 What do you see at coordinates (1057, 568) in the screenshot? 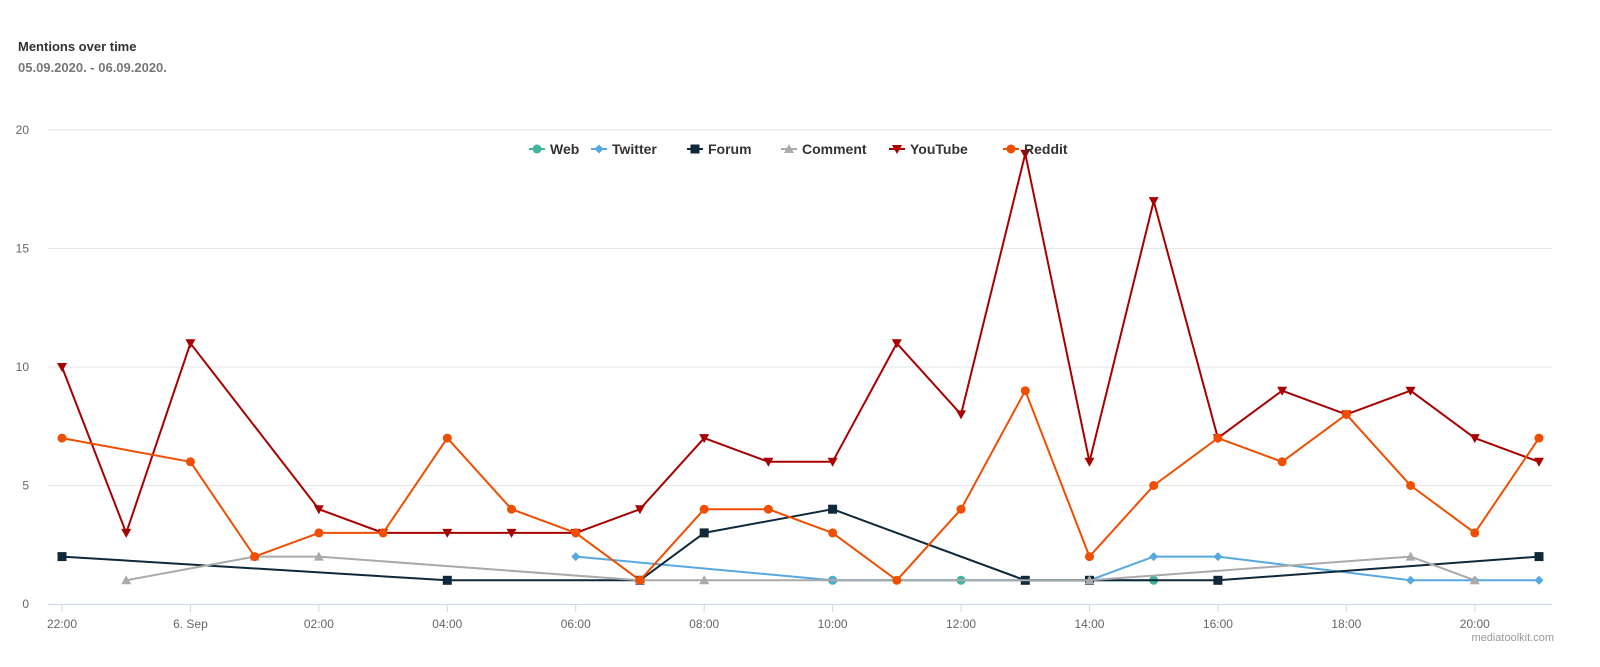
I see `series-line-twitter` at bounding box center [1057, 568].